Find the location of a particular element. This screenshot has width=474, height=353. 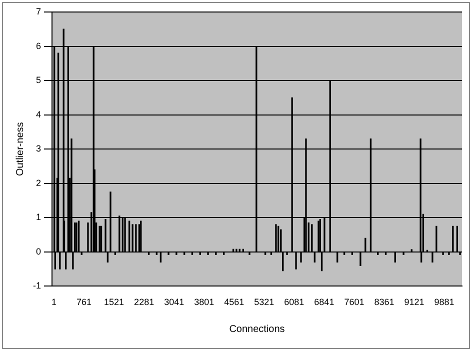

x-tick-label: 1 is located at coordinates (54, 302).